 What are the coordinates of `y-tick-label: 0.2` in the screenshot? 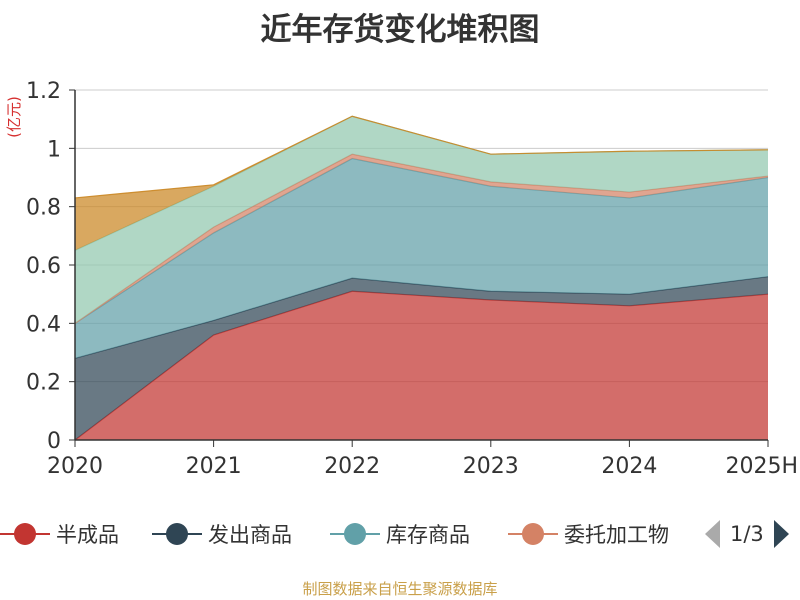 It's located at (43, 383).